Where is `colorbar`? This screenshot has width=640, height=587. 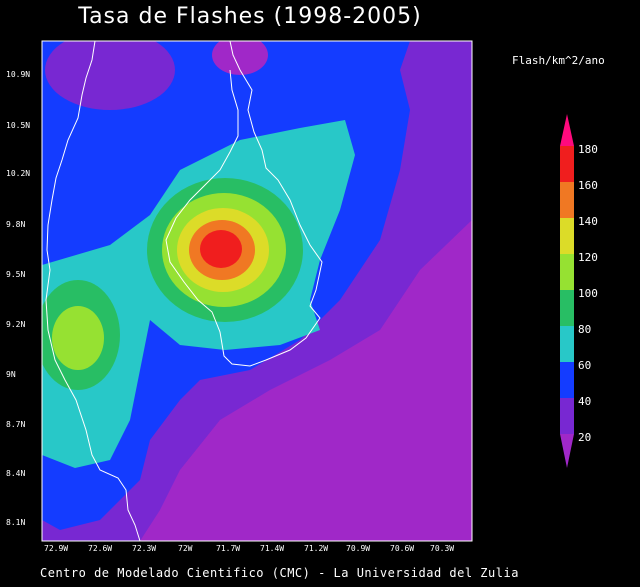
colorbar is located at coordinates (567, 291).